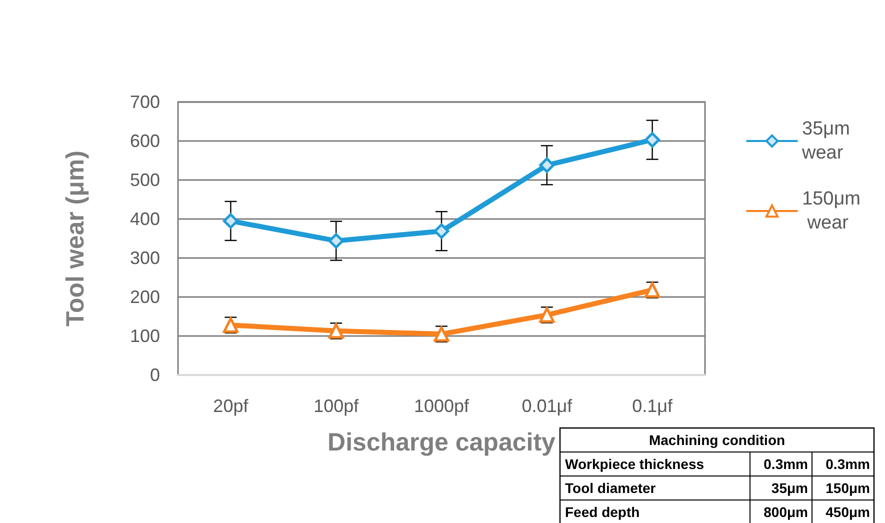 The height and width of the screenshot is (523, 885). What do you see at coordinates (610, 488) in the screenshot?
I see `text: Tool diameter` at bounding box center [610, 488].